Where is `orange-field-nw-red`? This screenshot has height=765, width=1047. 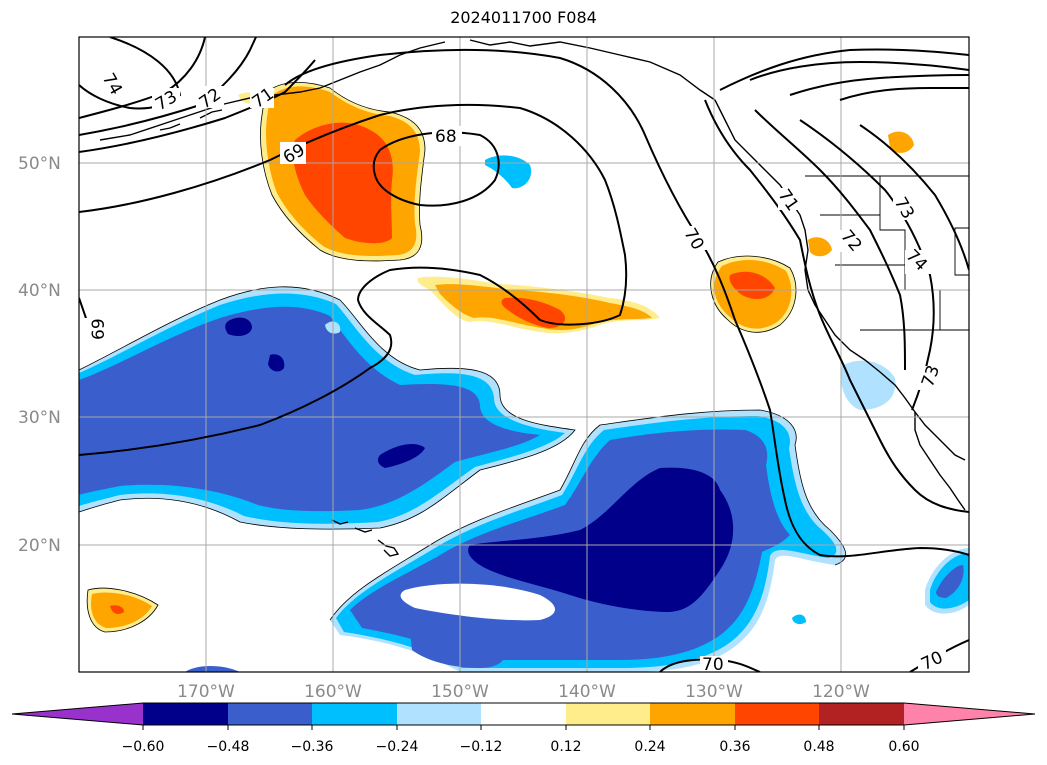
orange-field-nw-red is located at coordinates (343, 183).